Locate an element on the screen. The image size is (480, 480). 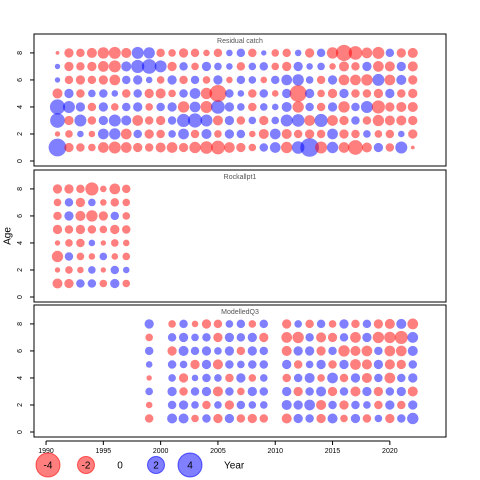
legend-bubble is located at coordinates (86, 465).